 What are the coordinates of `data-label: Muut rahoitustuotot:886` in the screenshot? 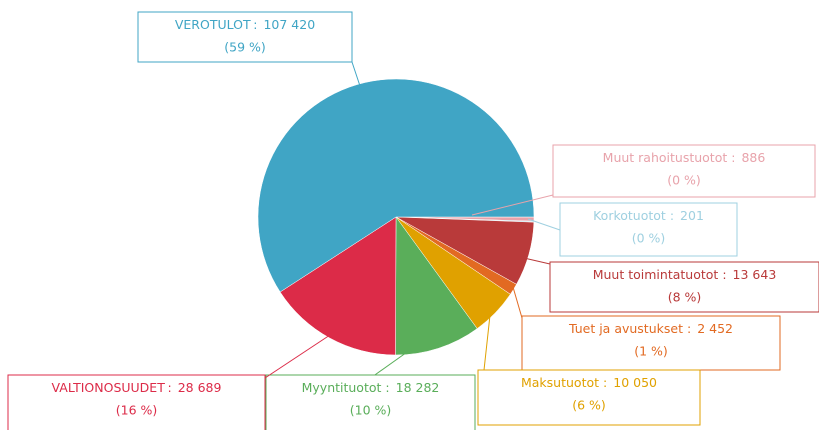 It's located at (684, 157).